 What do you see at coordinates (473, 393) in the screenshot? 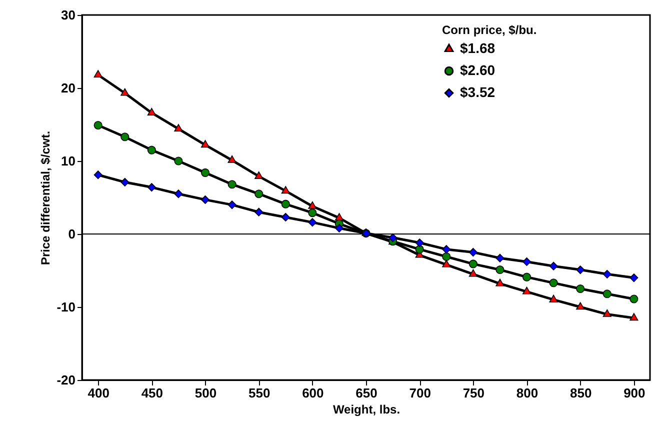
I see `x-tick-label: 750` at bounding box center [473, 393].